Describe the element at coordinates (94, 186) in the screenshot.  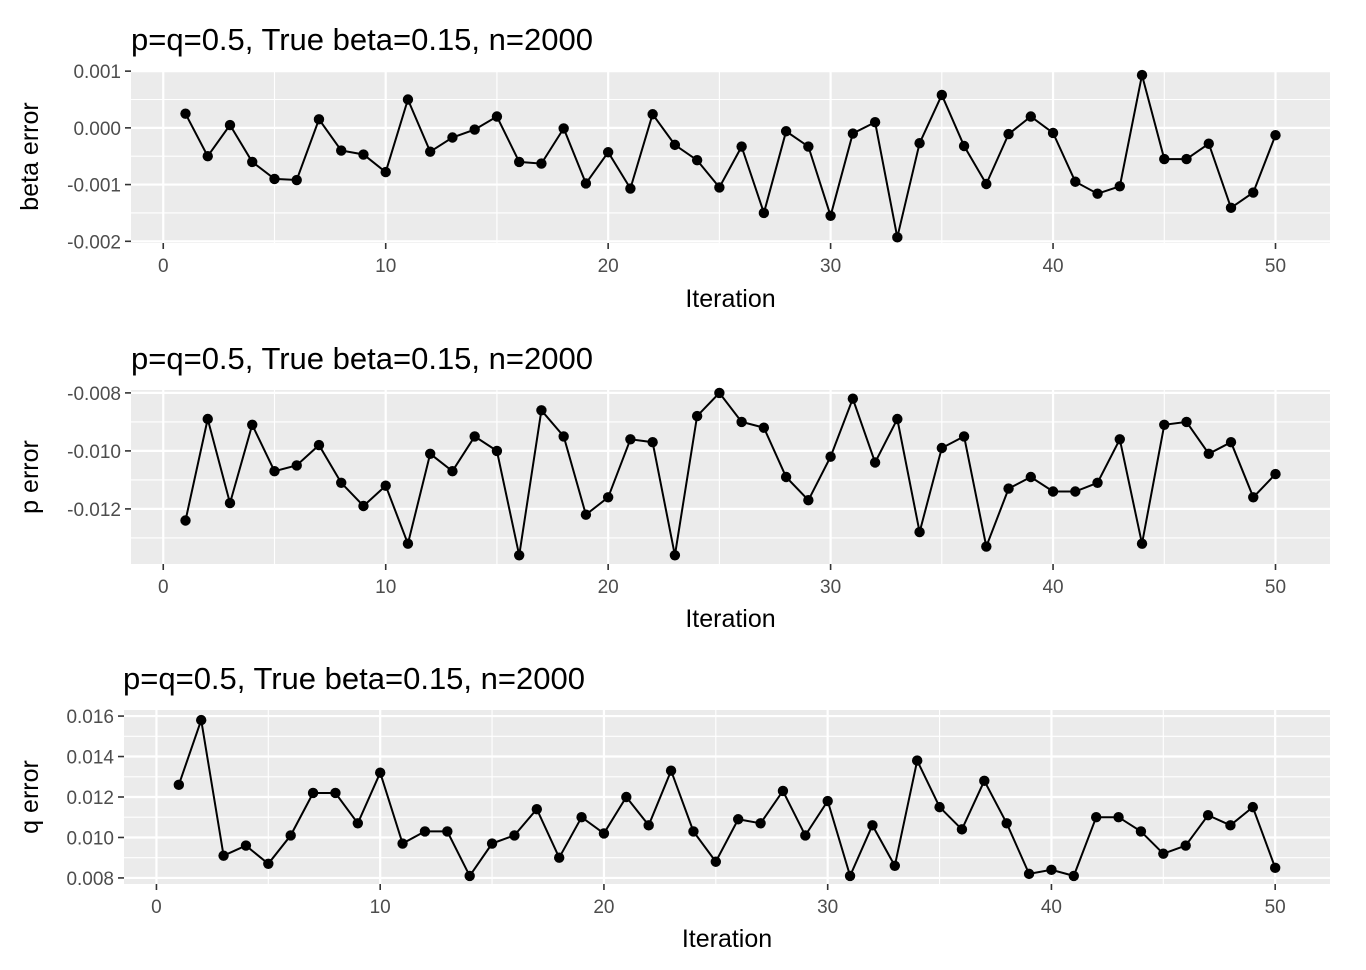
I see `y-tick-label: -0.001` at that location.